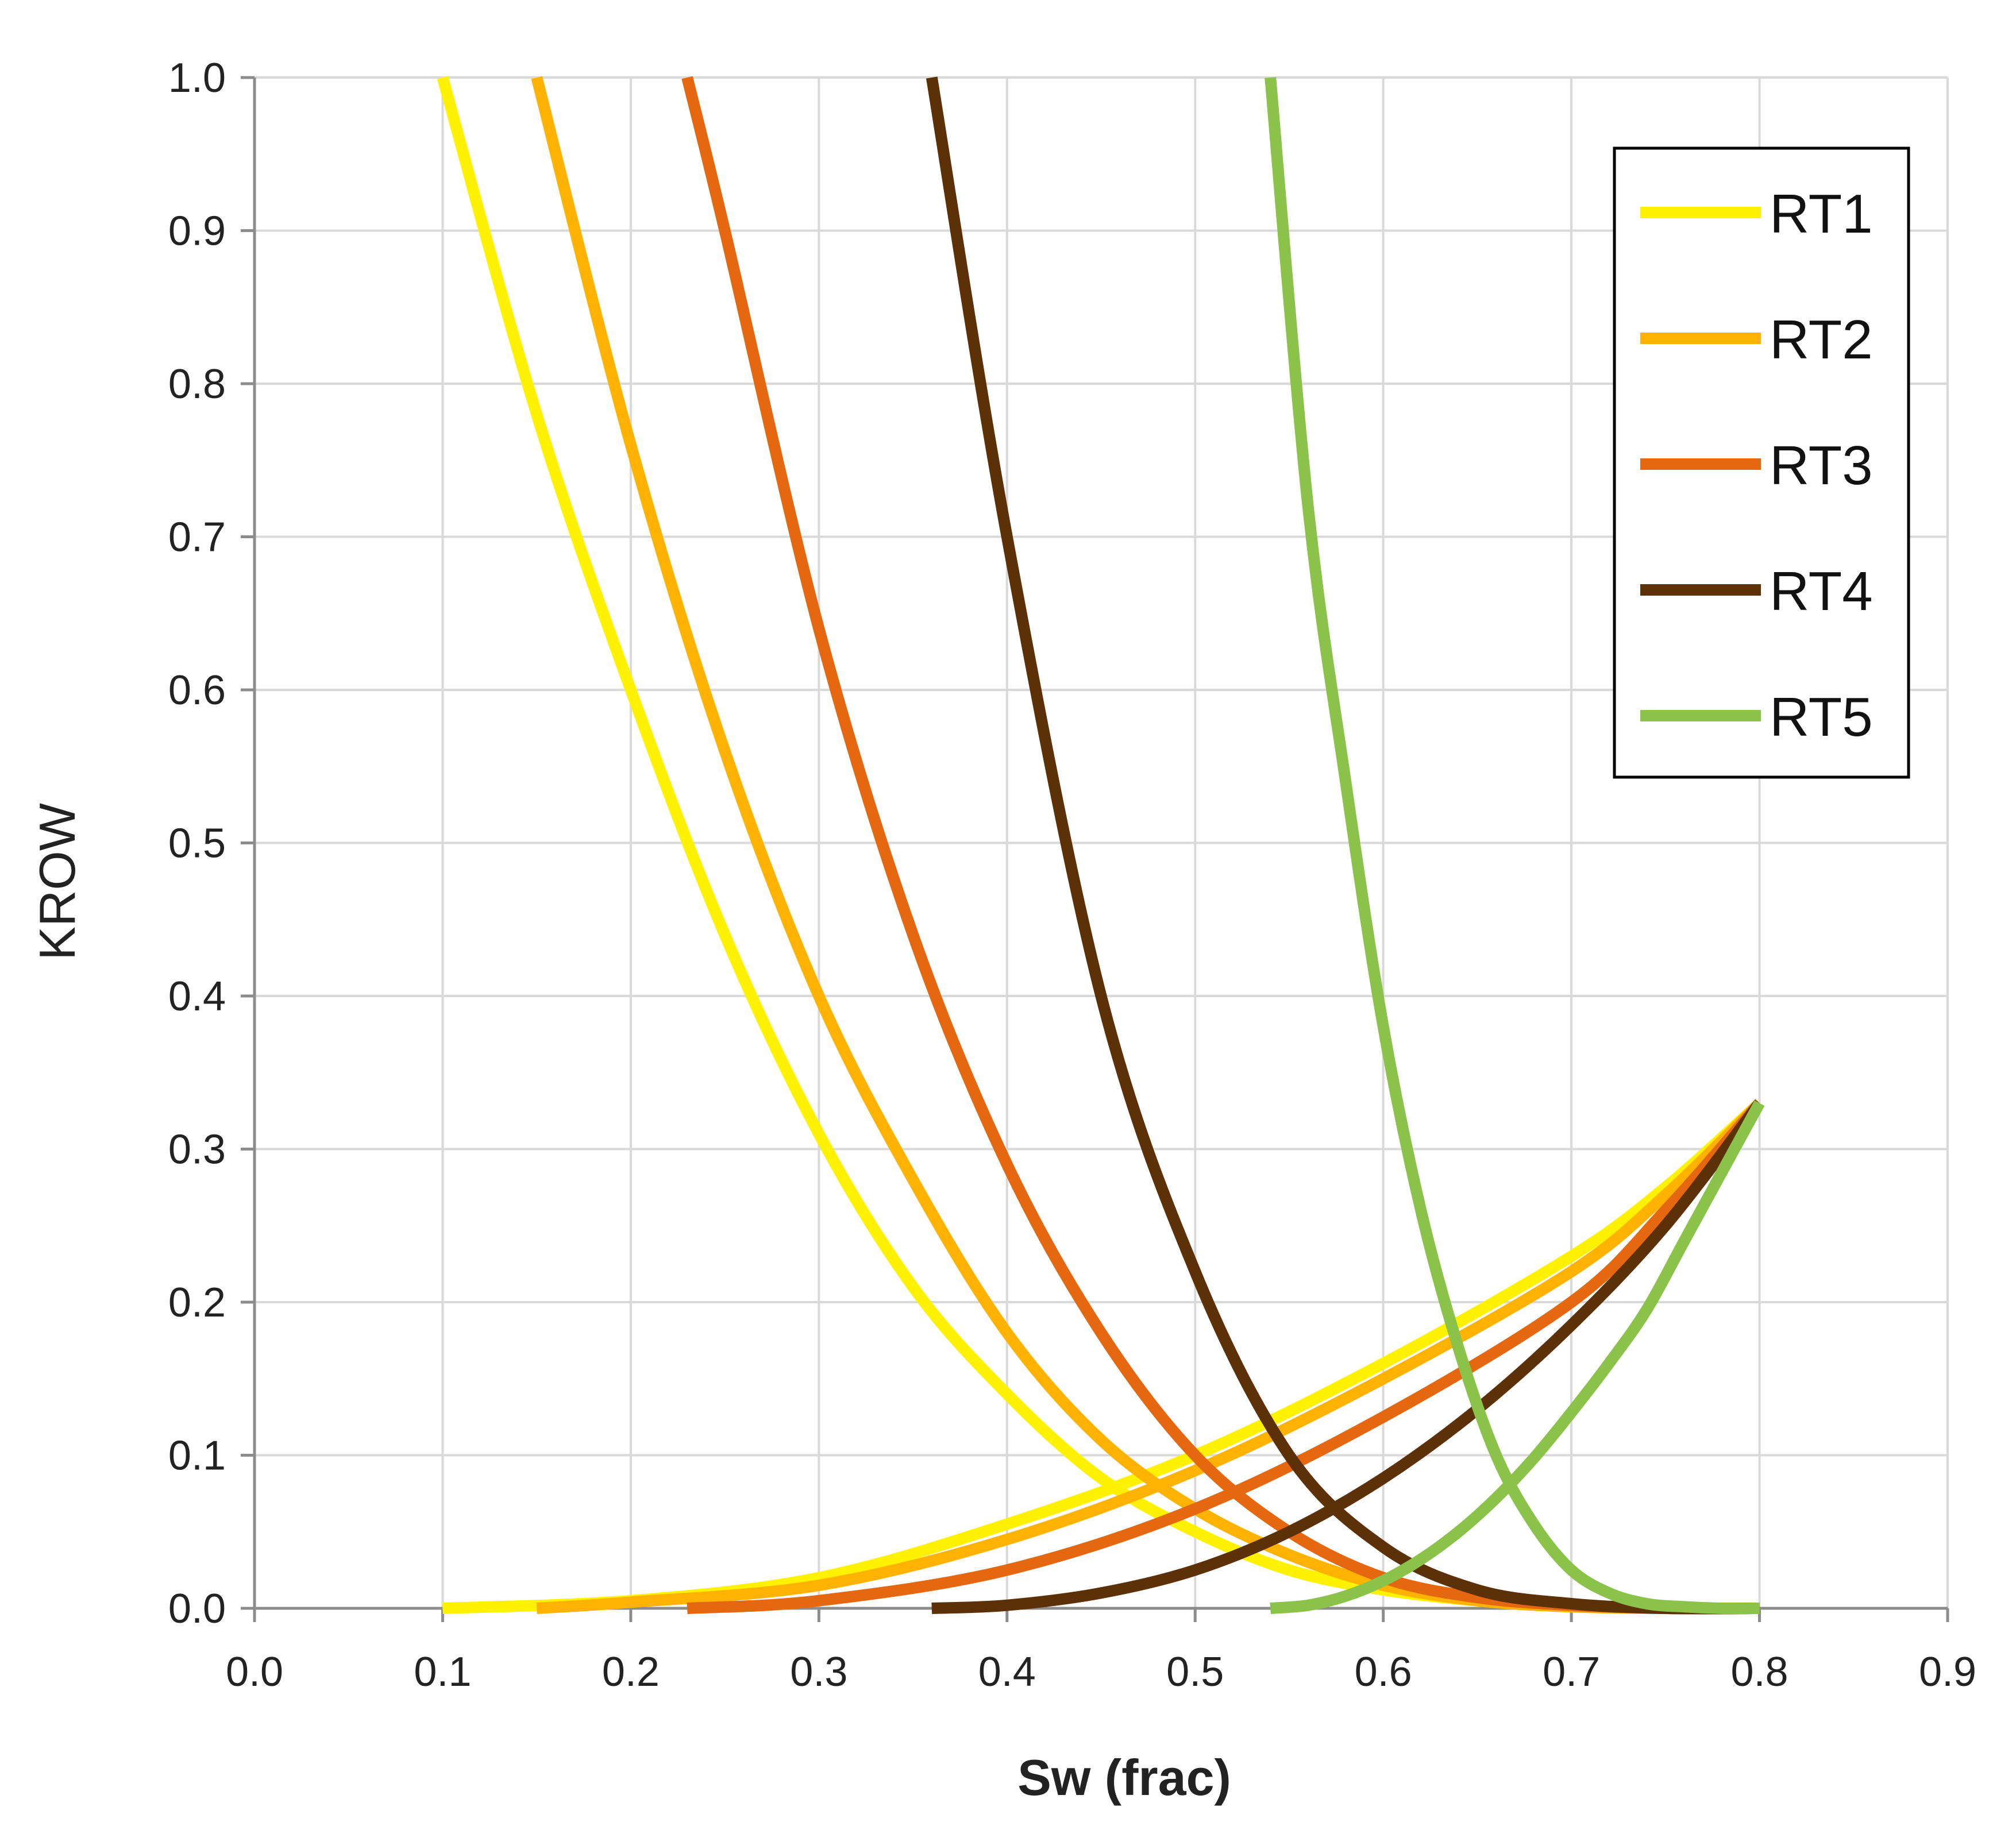  What do you see at coordinates (442, 1672) in the screenshot?
I see `x-tick-label: 0.1` at bounding box center [442, 1672].